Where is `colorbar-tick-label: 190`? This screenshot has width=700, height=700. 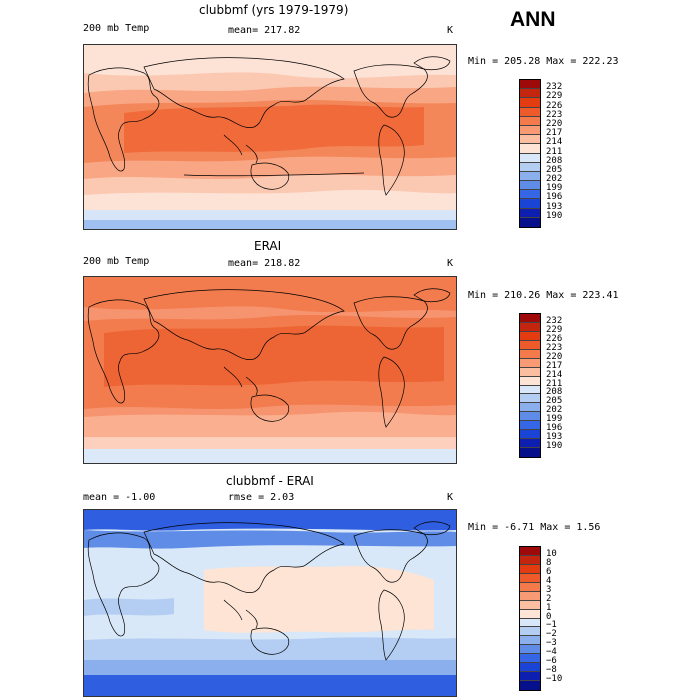
colorbar-tick-label: 190 is located at coordinates (554, 446).